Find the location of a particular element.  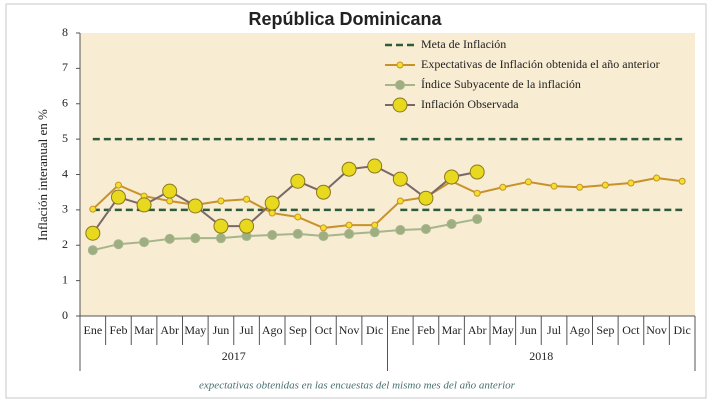

year-label: 2017 is located at coordinates (234, 356).